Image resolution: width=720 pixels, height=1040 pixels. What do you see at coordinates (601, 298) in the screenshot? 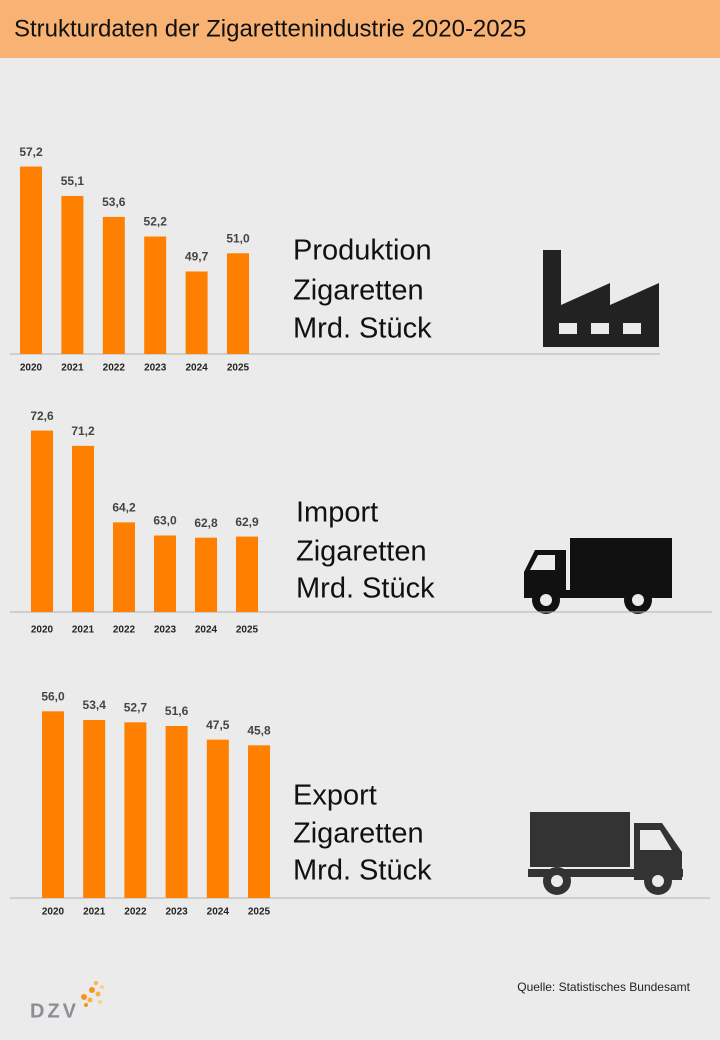
I see `factory-icon` at bounding box center [601, 298].